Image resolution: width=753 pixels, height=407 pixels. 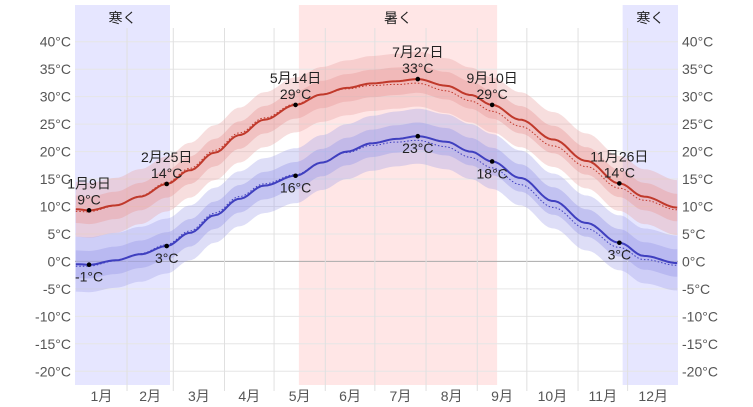 What do you see at coordinates (89, 183) in the screenshot?
I see `high-date-label: 1月9日` at bounding box center [89, 183].